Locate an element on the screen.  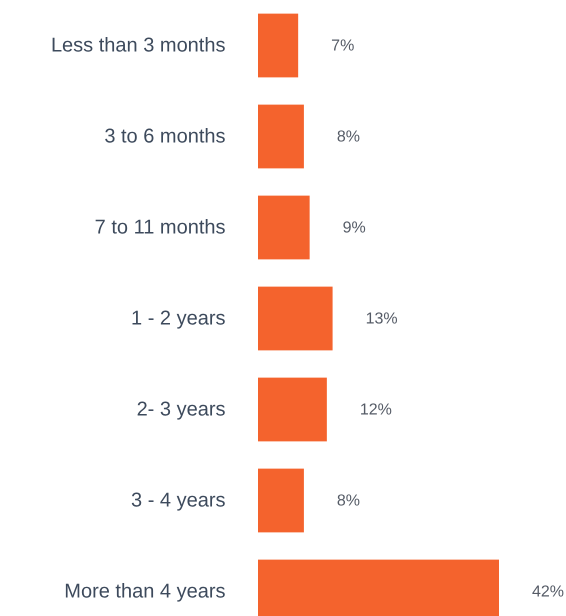
y-tick-label: 2- 3 years is located at coordinates (181, 409).